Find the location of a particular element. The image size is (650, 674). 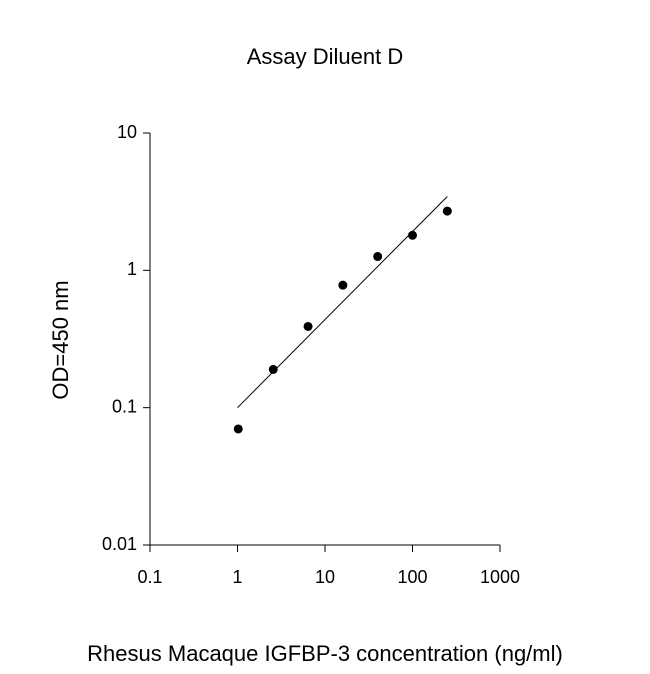

chart-title: Assay Diluent D is located at coordinates (325, 56).